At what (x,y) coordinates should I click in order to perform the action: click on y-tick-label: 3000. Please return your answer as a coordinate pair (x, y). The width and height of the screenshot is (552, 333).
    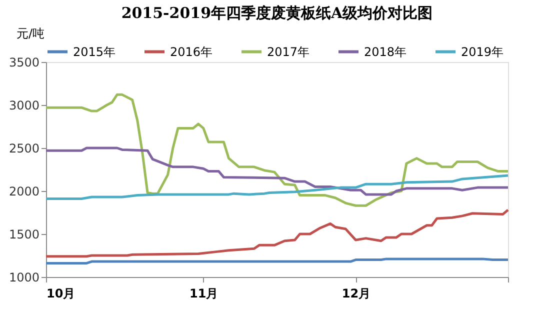
    Looking at the image, I should click on (24, 105).